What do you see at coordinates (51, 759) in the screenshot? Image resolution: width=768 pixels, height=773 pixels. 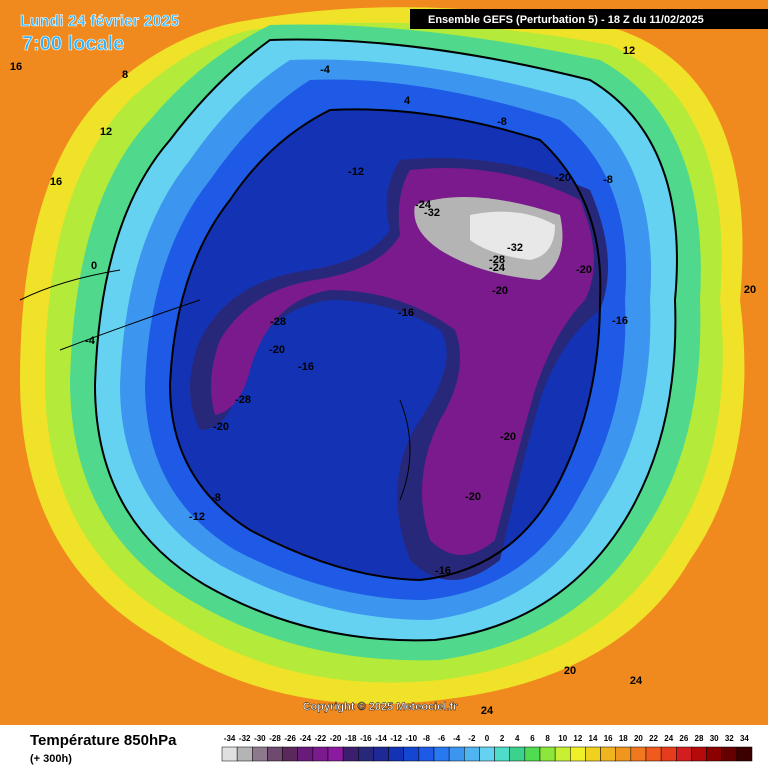 I see `legend-subtitle: (+ 300h)` at bounding box center [51, 759].